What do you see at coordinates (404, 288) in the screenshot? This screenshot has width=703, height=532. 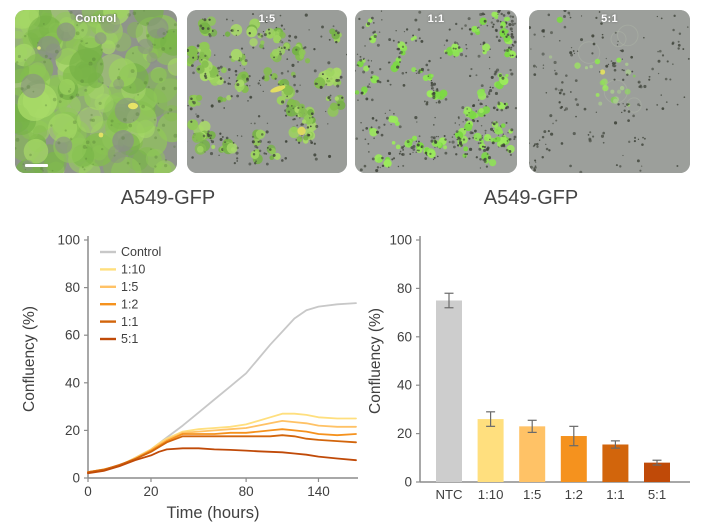 I see `y-tick-label: 80` at bounding box center [404, 288].